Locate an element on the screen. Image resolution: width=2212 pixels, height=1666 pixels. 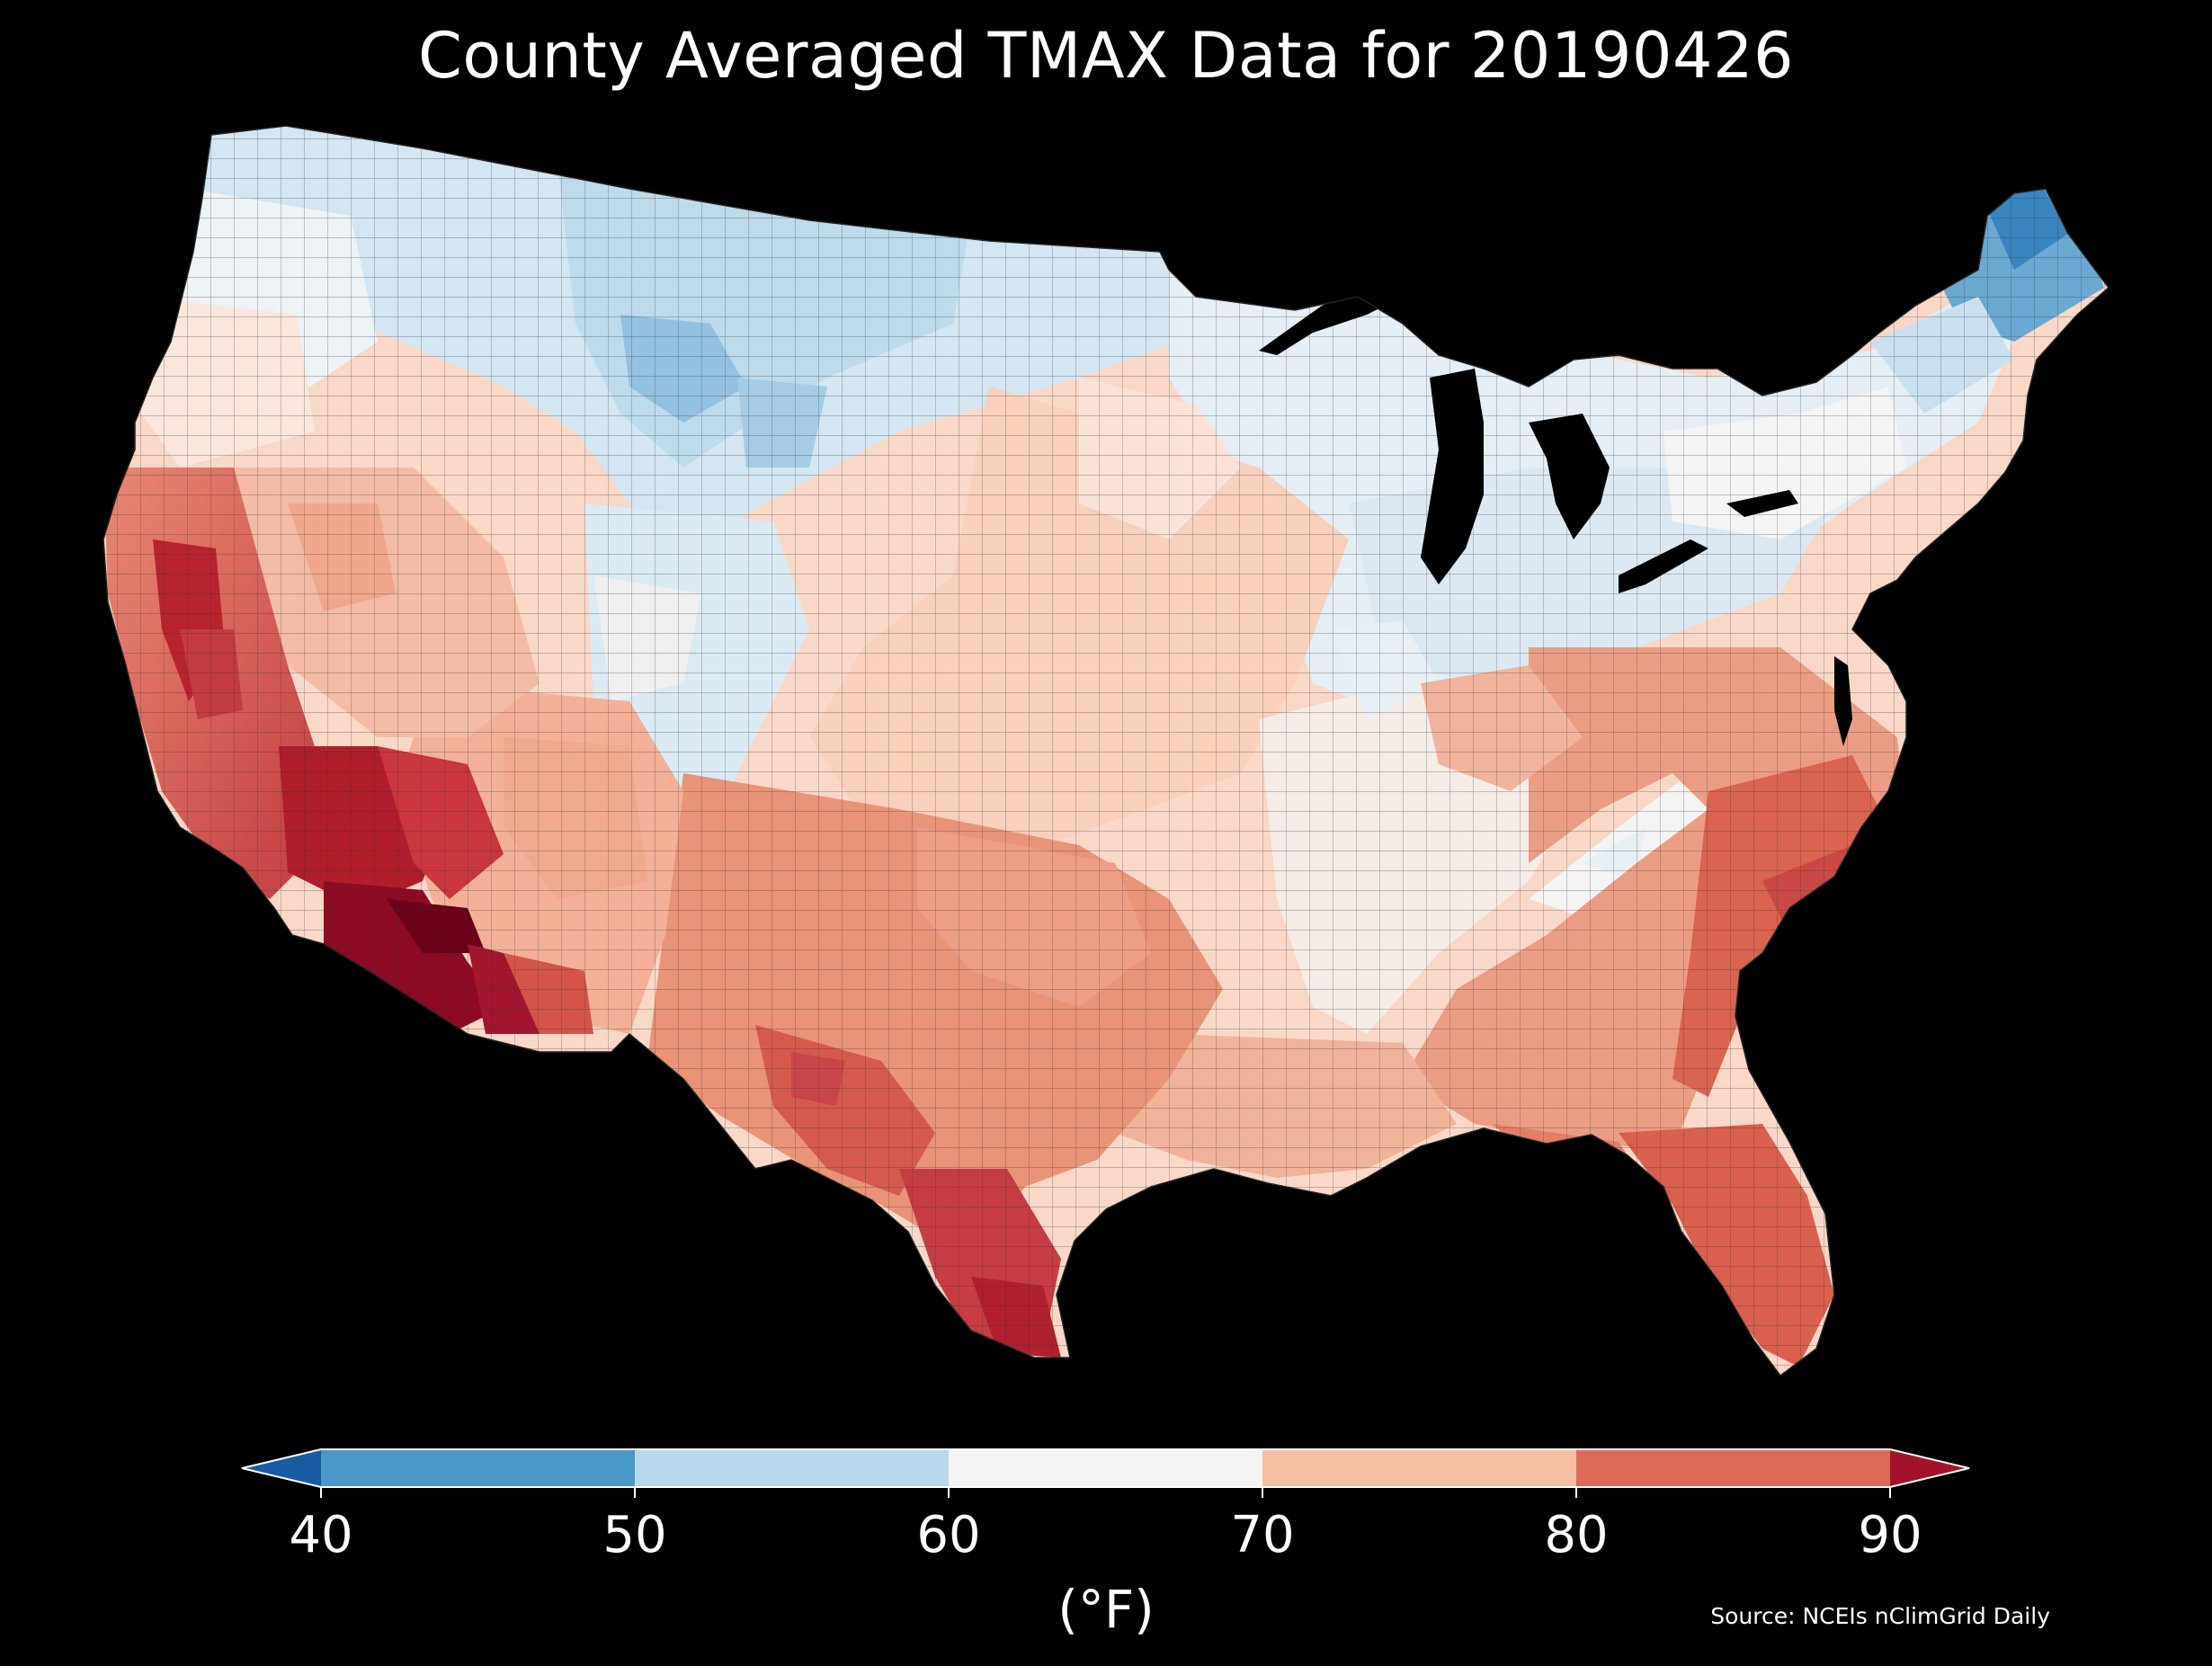
colorbar-unit-label: (°F) is located at coordinates (1106, 1610).